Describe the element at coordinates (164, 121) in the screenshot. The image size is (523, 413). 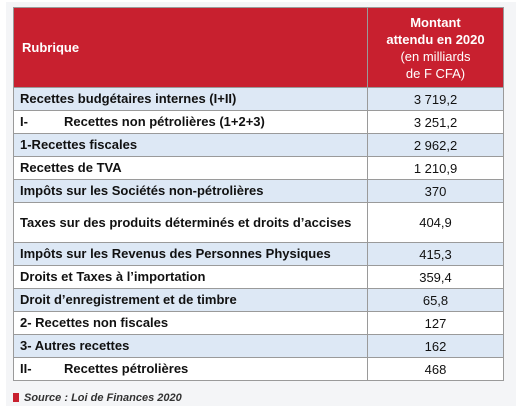
I see `row-label: Recettes non pétrolières (1+2+3)` at that location.